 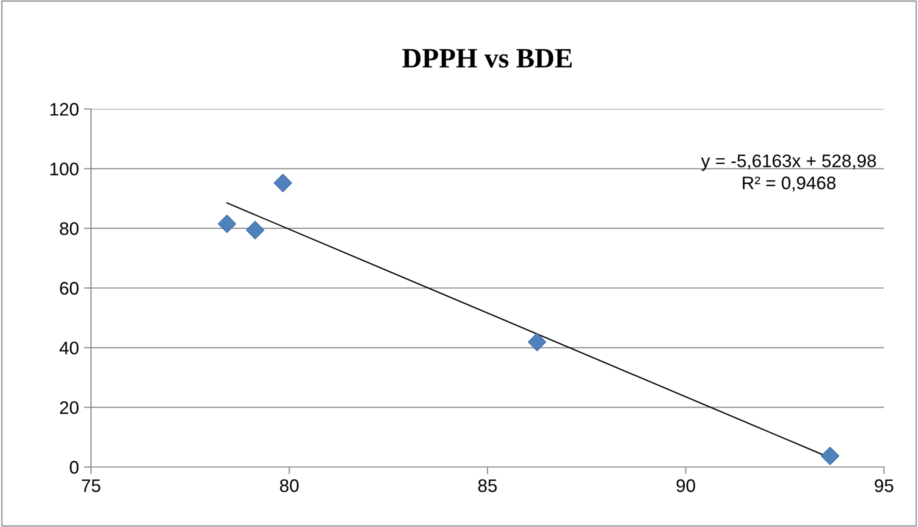 I want to click on x-tick-label: 75, so click(x=91, y=485).